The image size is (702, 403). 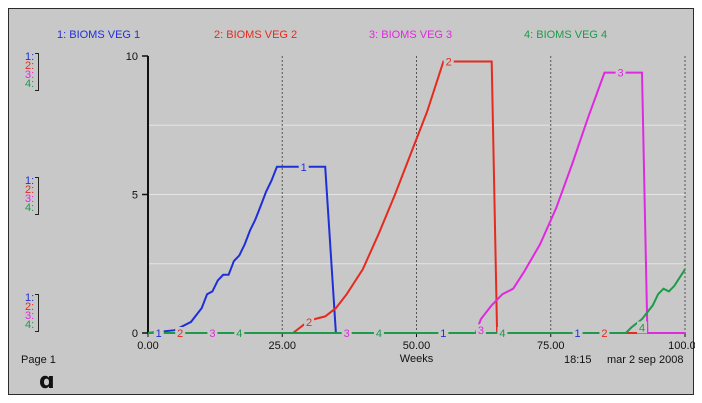 What do you see at coordinates (135, 196) in the screenshot?
I see `y-tick-label: 5` at bounding box center [135, 196].